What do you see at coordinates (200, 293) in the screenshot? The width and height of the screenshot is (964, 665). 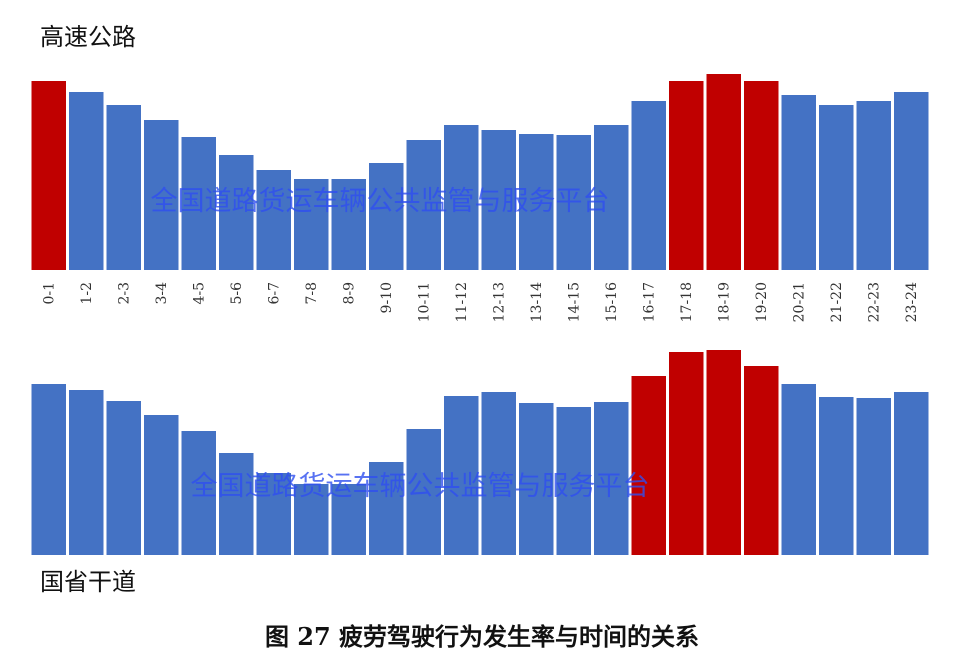 I see `x-tick-label: 4-5` at bounding box center [200, 293].